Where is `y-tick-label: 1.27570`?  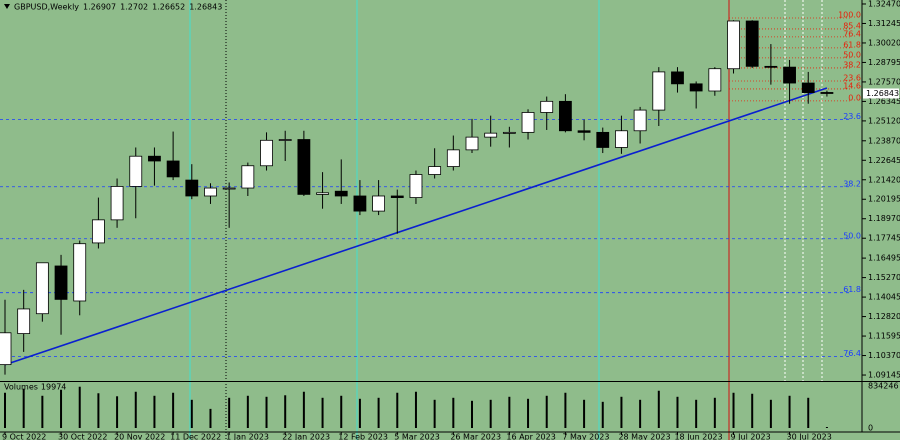 y-tick-label: 1.27570 is located at coordinates (884, 81).